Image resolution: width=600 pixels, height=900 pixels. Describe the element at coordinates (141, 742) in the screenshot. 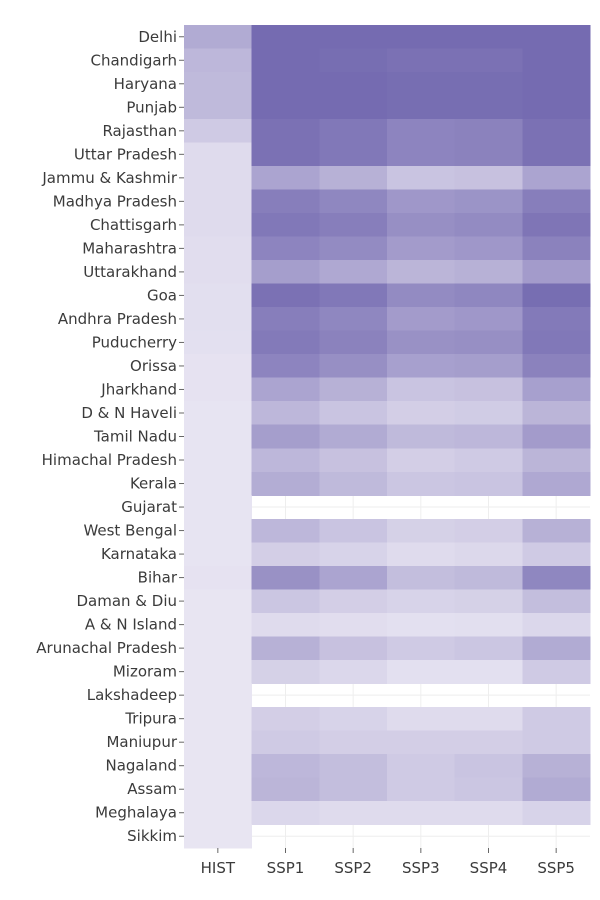

I see `y-tick-label: Maniupur` at that location.